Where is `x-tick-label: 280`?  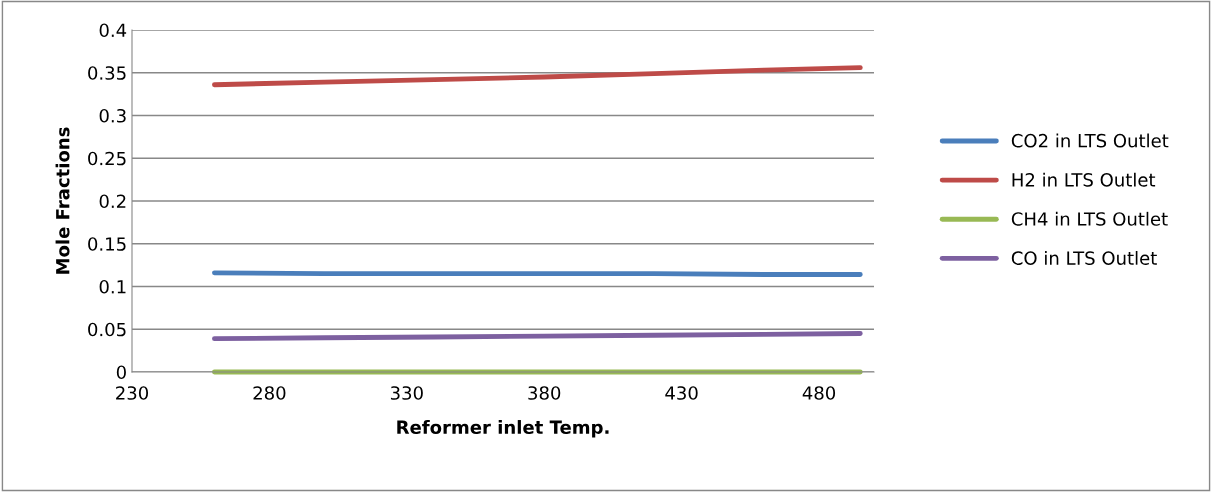 x-tick-label: 280 is located at coordinates (269, 393).